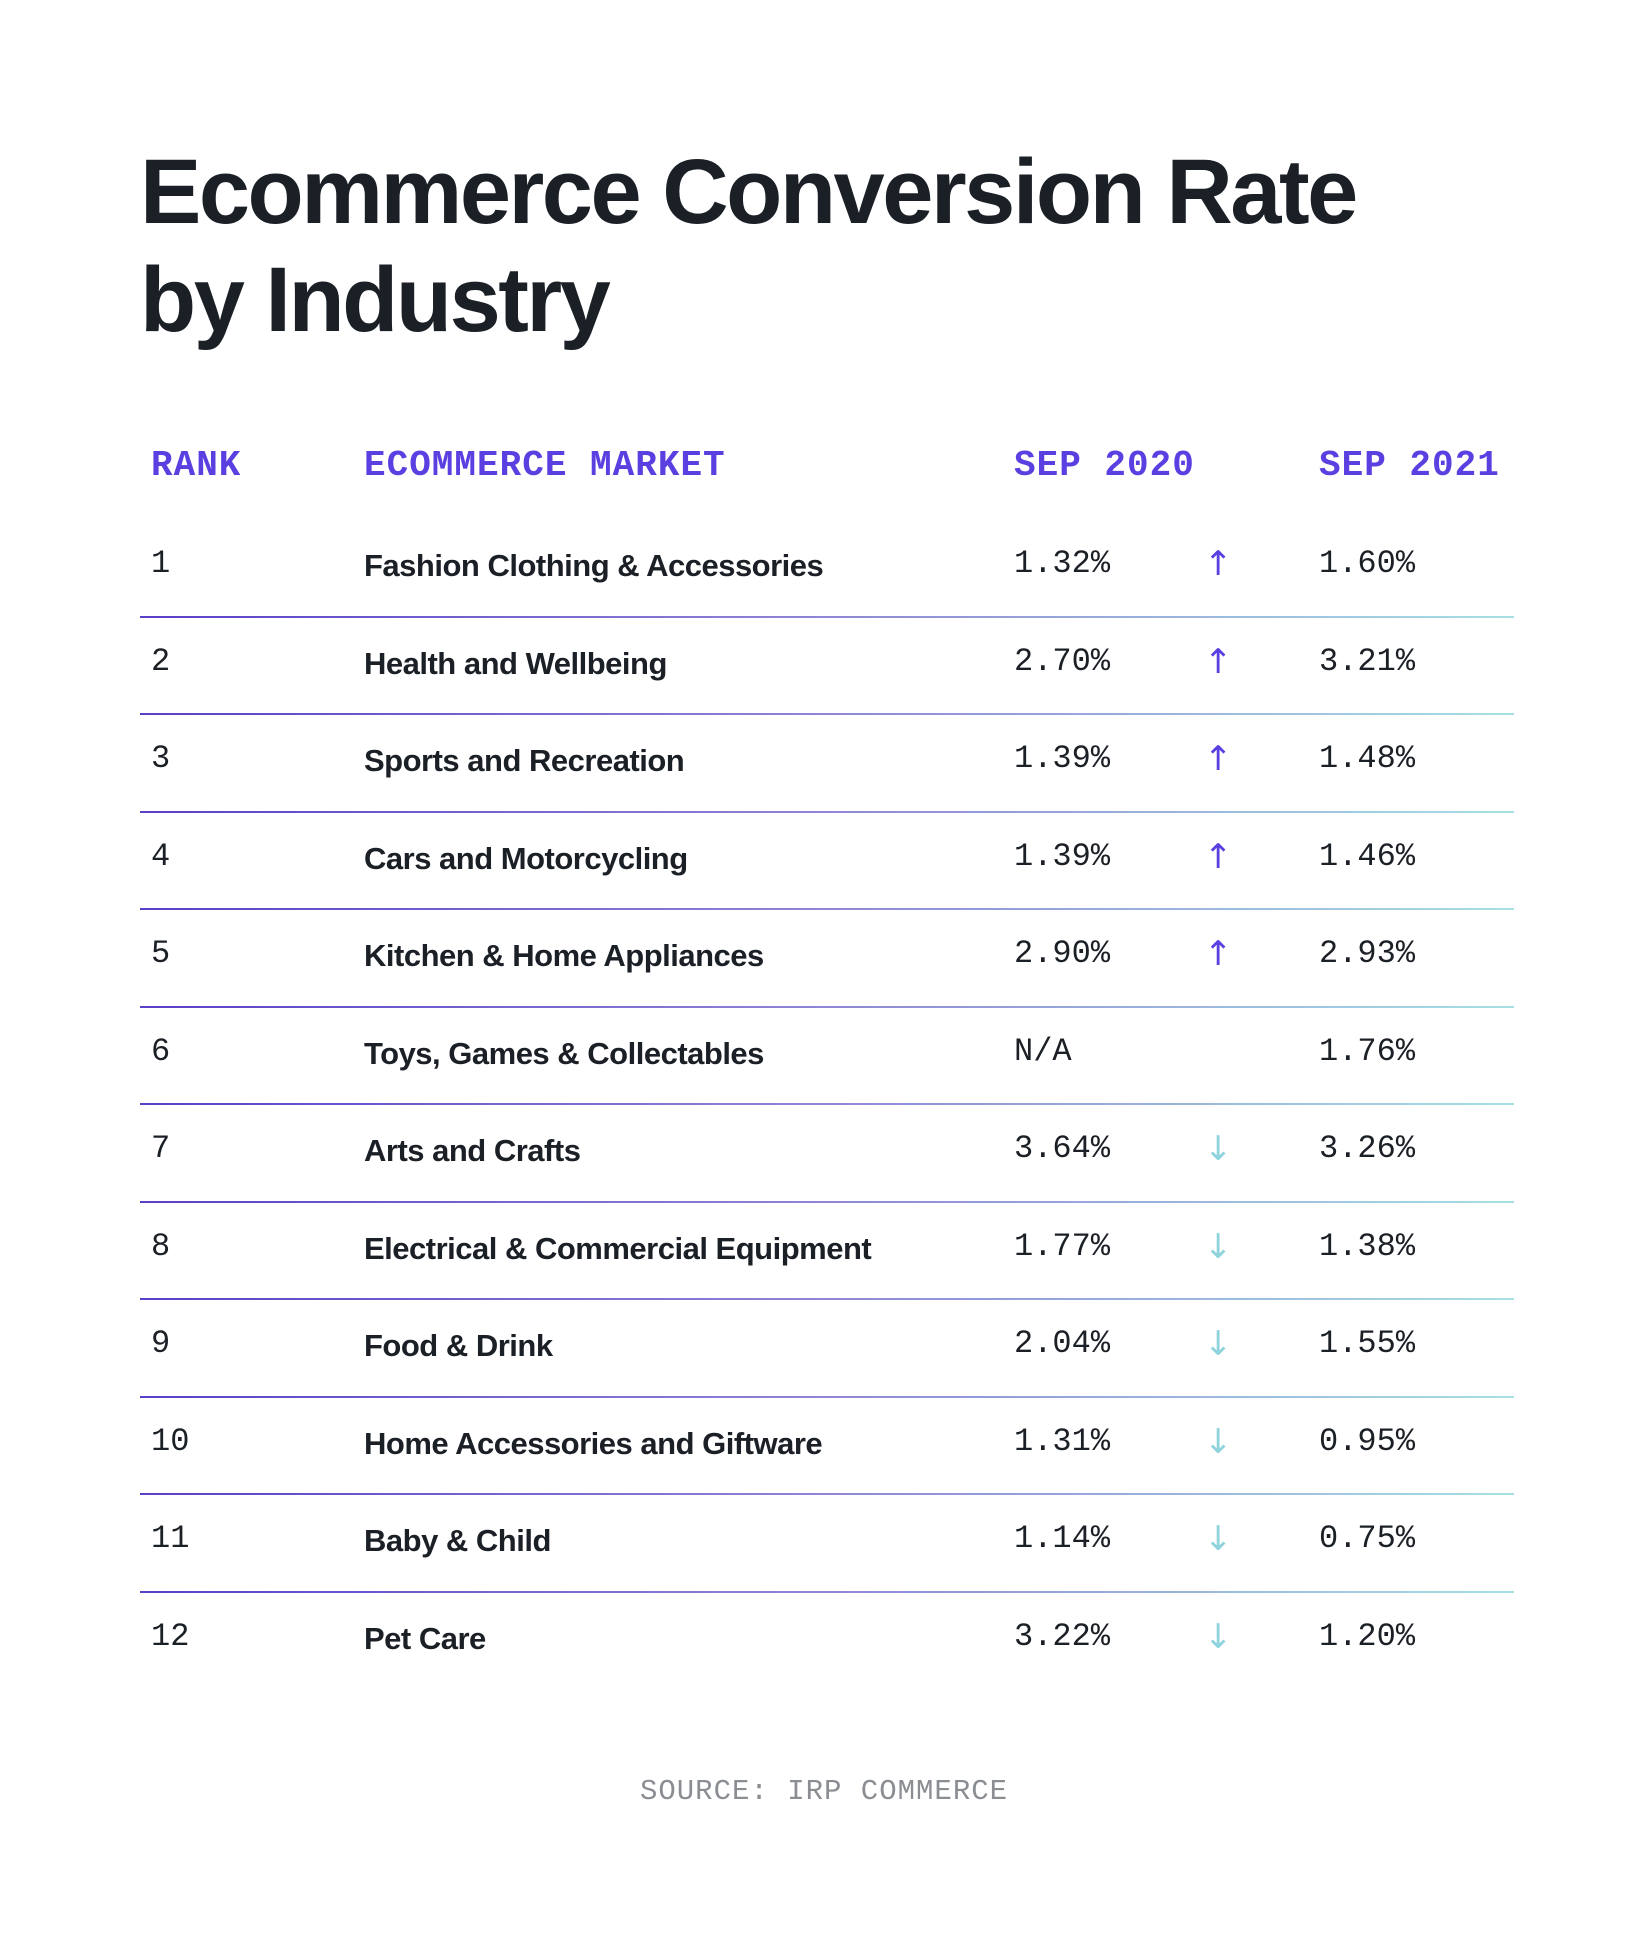 The width and height of the screenshot is (1648, 1935). I want to click on header-rank: RANK, so click(196, 465).